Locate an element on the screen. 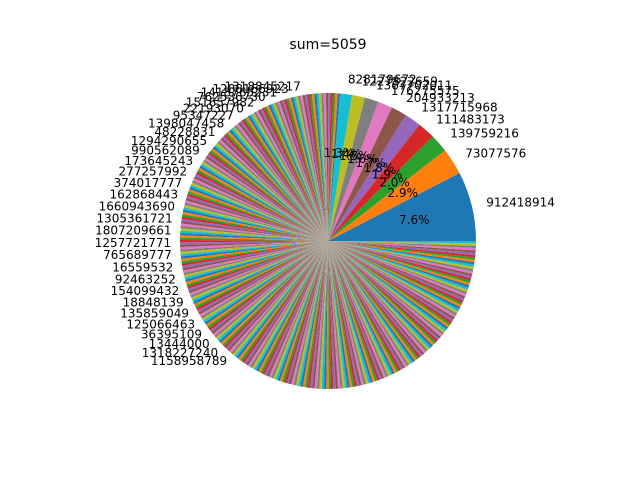 The height and width of the screenshot is (480, 640). percent-label: 2.9% is located at coordinates (403, 193).